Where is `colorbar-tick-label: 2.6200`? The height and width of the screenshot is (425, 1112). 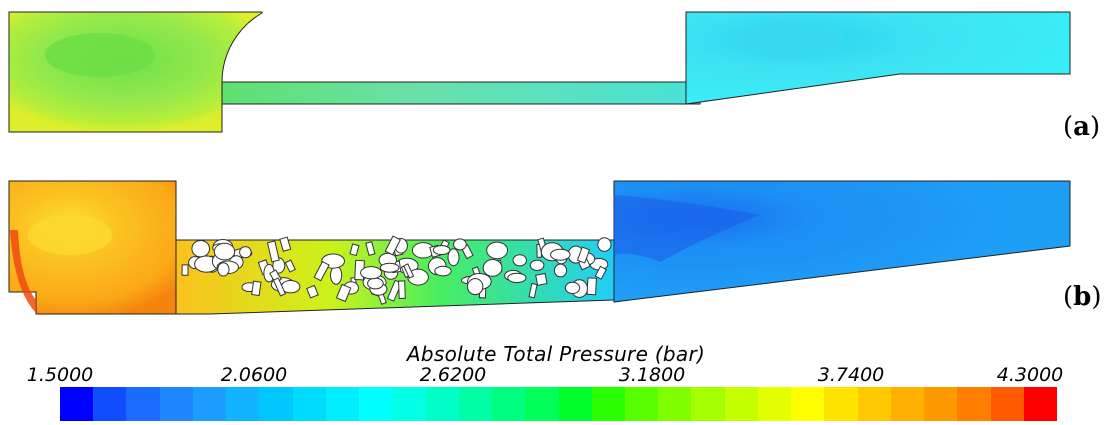
colorbar-tick-label: 2.6200 is located at coordinates (453, 375).